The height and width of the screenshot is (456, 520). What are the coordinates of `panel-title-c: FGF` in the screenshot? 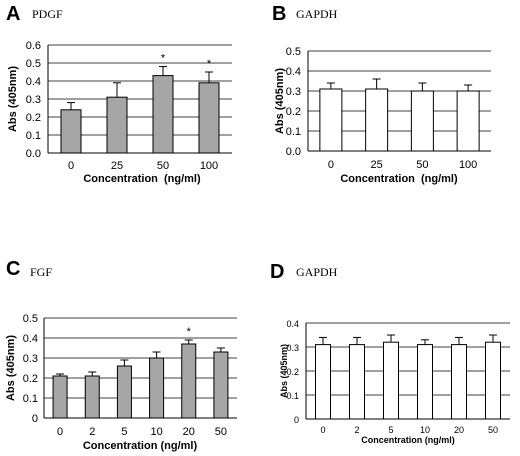 It's located at (41, 272).